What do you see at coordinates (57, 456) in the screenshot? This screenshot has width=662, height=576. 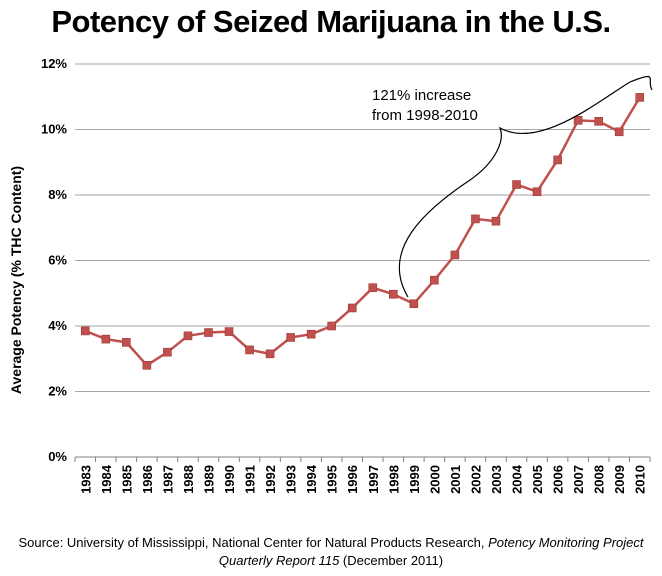 I see `y-tick-label: 0%` at bounding box center [57, 456].